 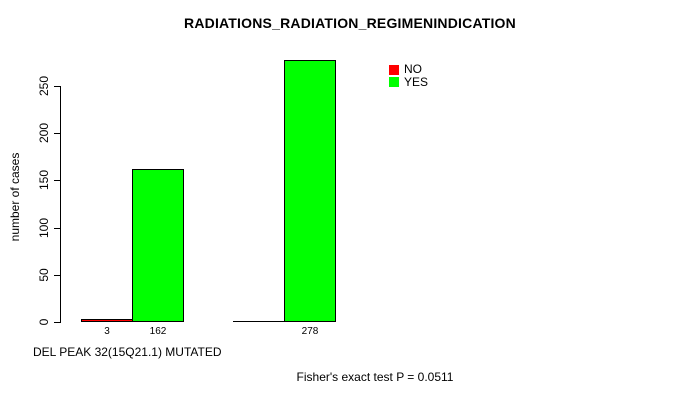 I want to click on bar-yes-group1, so click(x=158, y=245).